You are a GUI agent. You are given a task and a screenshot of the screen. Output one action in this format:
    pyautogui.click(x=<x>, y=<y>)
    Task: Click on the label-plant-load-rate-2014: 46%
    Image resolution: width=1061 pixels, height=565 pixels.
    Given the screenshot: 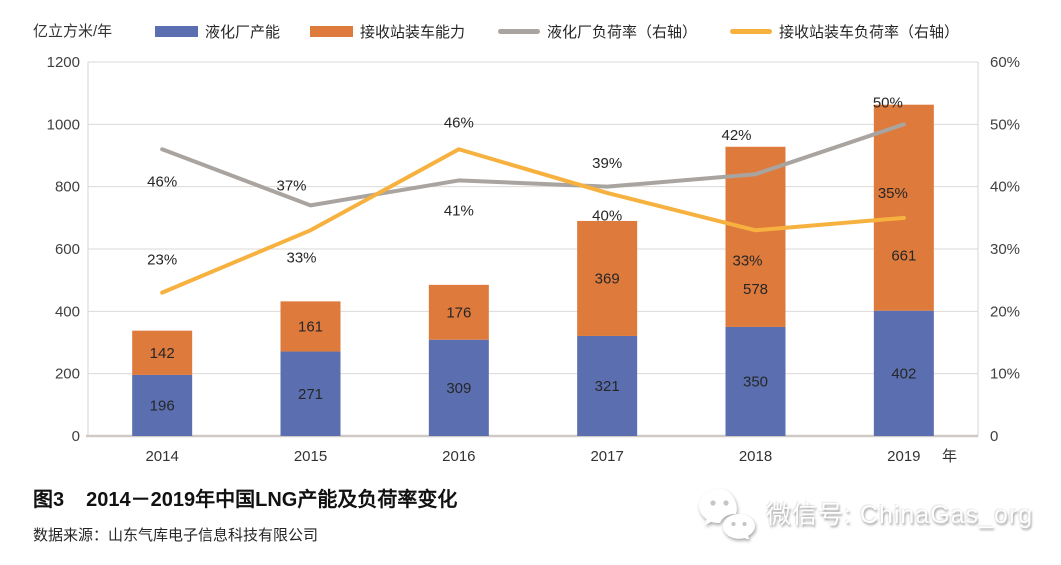 What is the action you would take?
    pyautogui.click(x=162, y=181)
    